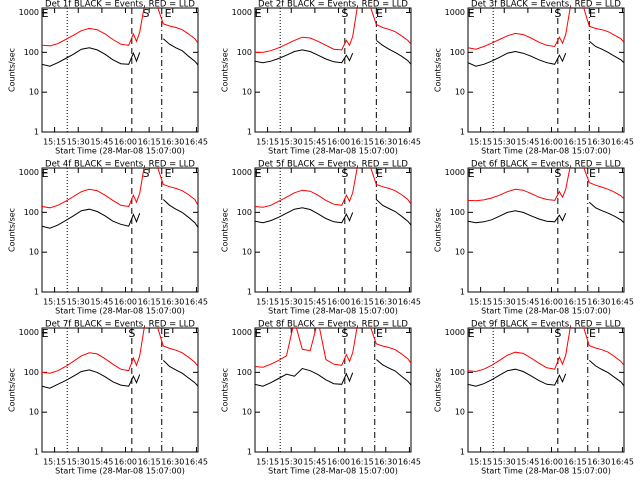 The height and width of the screenshot is (480, 640). What do you see at coordinates (120, 325) in the screenshot?
I see `panel-title: Det 7f BLACK = Events, RED = LLD` at bounding box center [120, 325].